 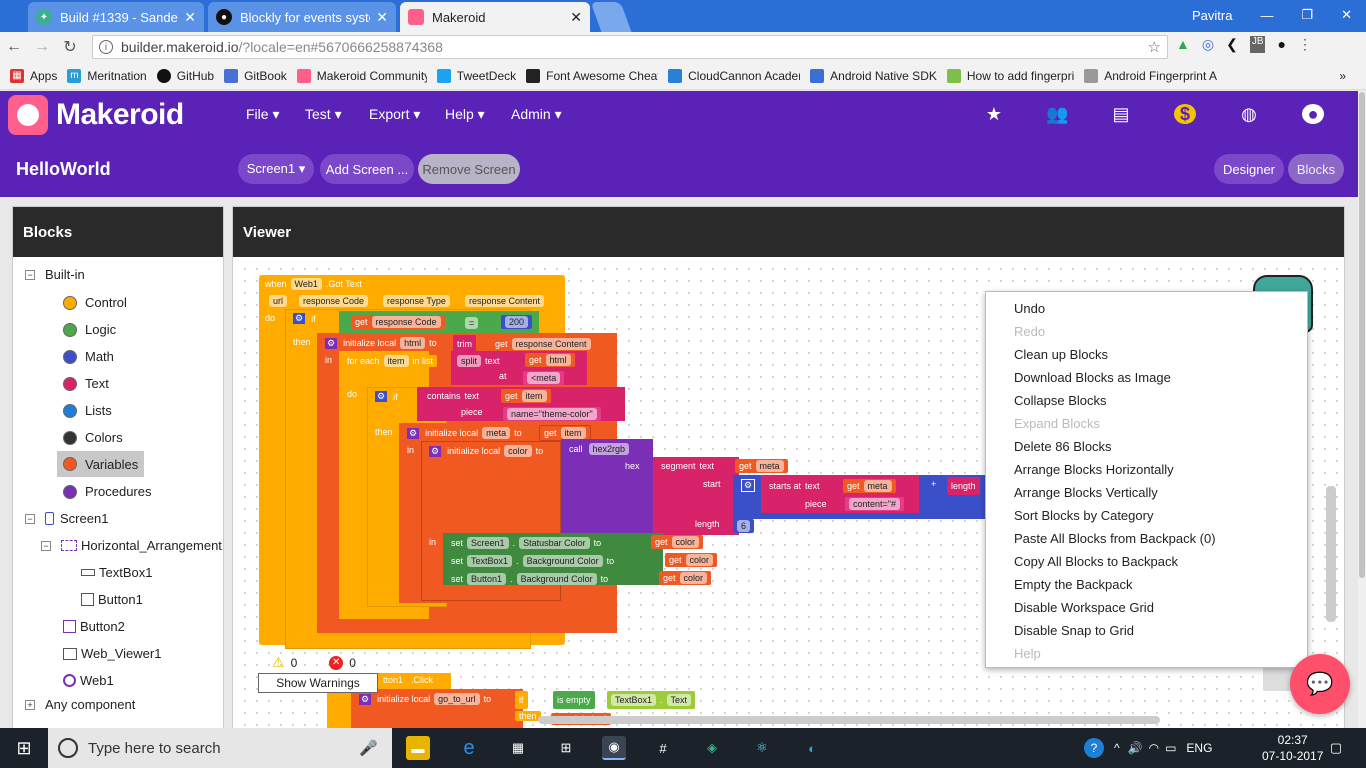 I want to click on chat-icon: 💬, so click(x=1320, y=684).